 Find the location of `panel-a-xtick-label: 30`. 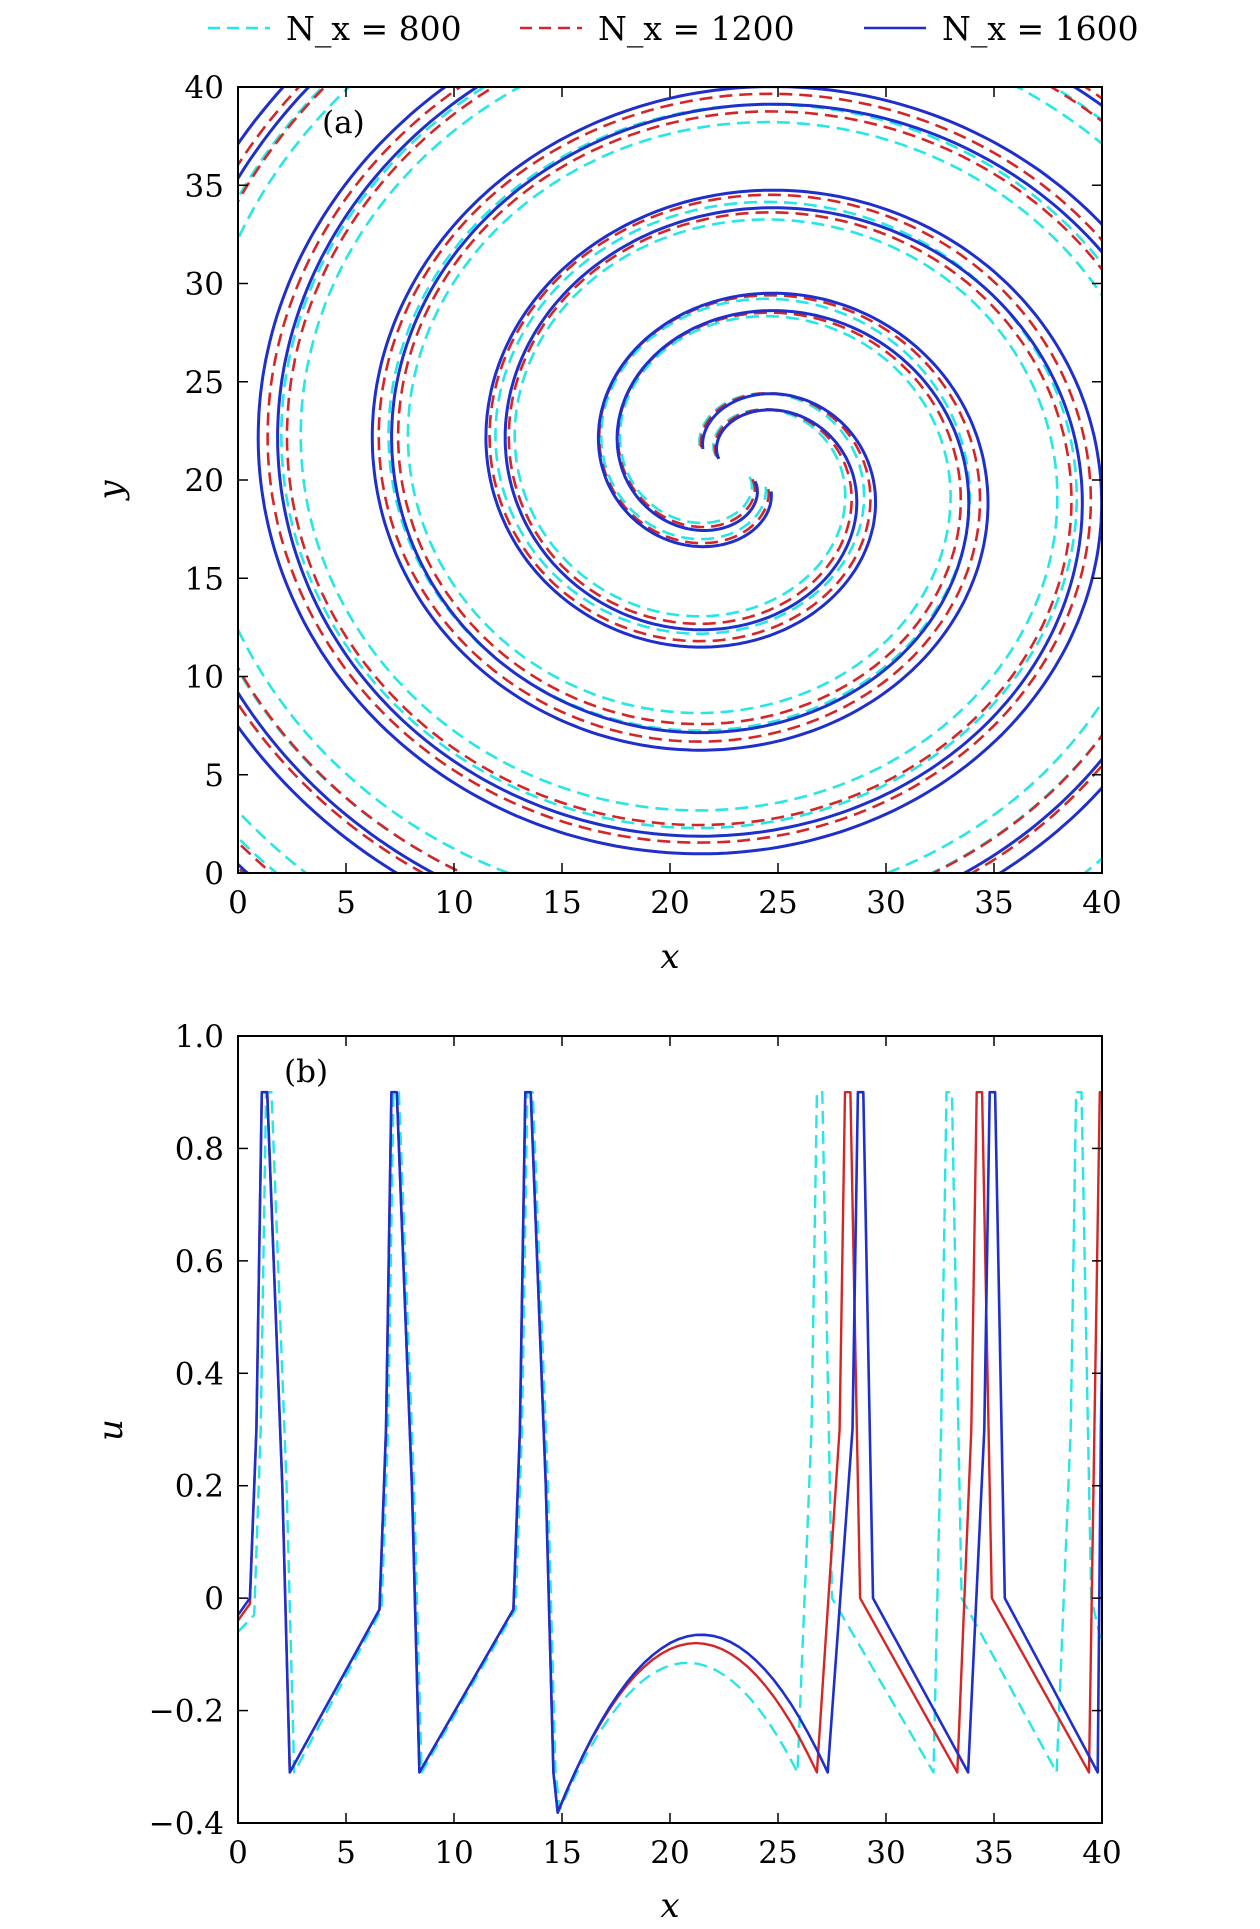

panel-a-xtick-label: 30 is located at coordinates (885, 903).